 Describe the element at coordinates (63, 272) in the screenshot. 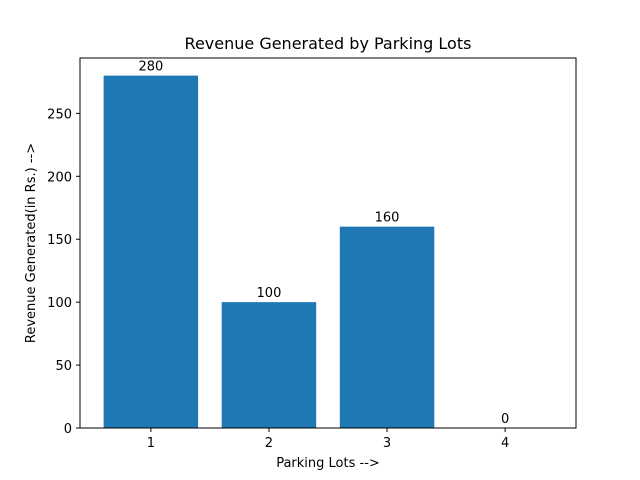

I see `y-axis-ticks: 0 50 100 150 200 250` at that location.